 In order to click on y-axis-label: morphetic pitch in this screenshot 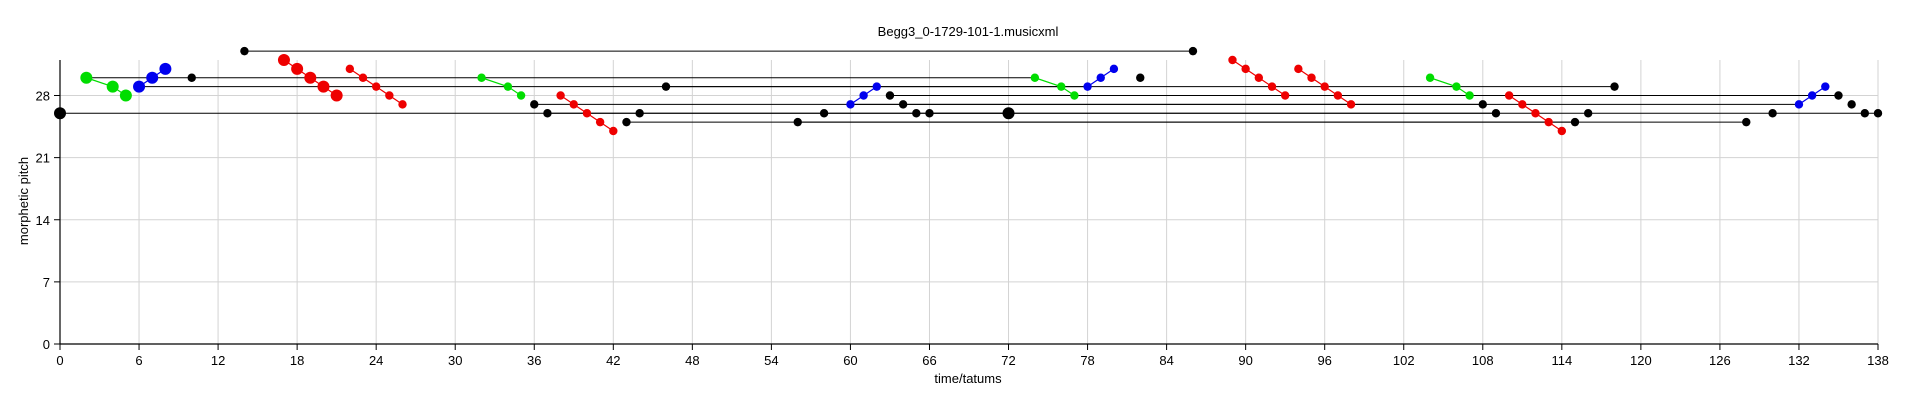, I will do `click(23, 201)`.